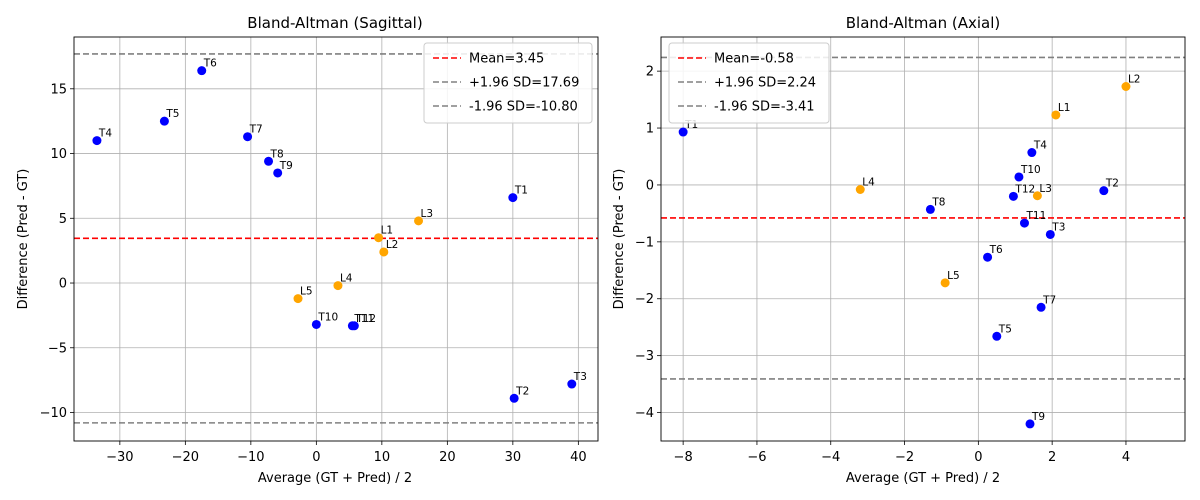 The width and height of the screenshot is (1200, 500). I want to click on y-tick-label: −5, so click(57, 348).